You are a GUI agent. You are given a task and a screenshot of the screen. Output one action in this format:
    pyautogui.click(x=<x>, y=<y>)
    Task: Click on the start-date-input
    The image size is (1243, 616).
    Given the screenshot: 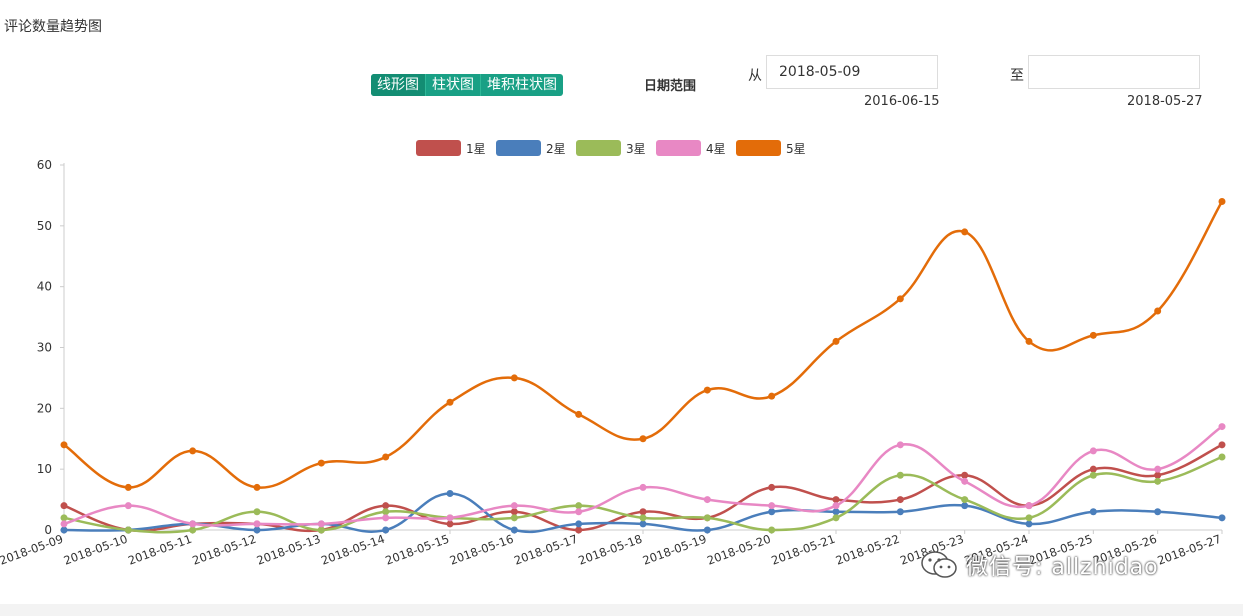 What is the action you would take?
    pyautogui.click(x=852, y=72)
    